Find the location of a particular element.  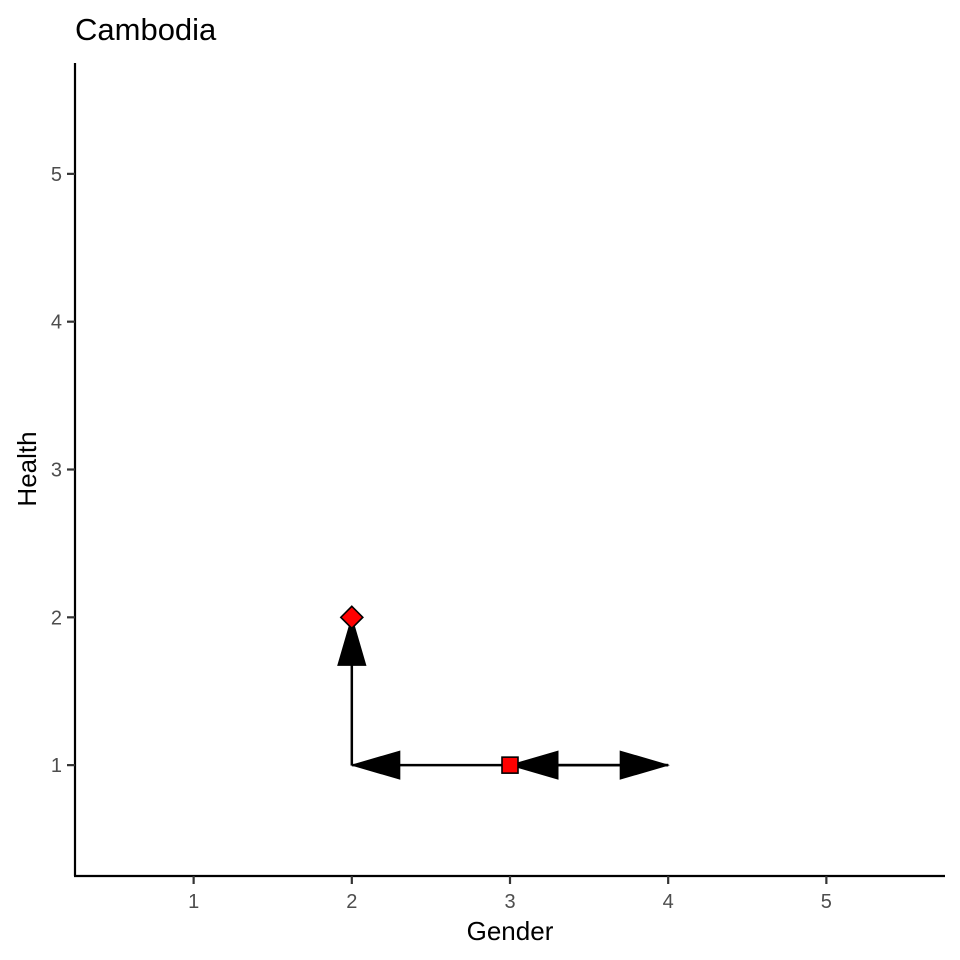

x-tick-label: 2 is located at coordinates (351, 902).